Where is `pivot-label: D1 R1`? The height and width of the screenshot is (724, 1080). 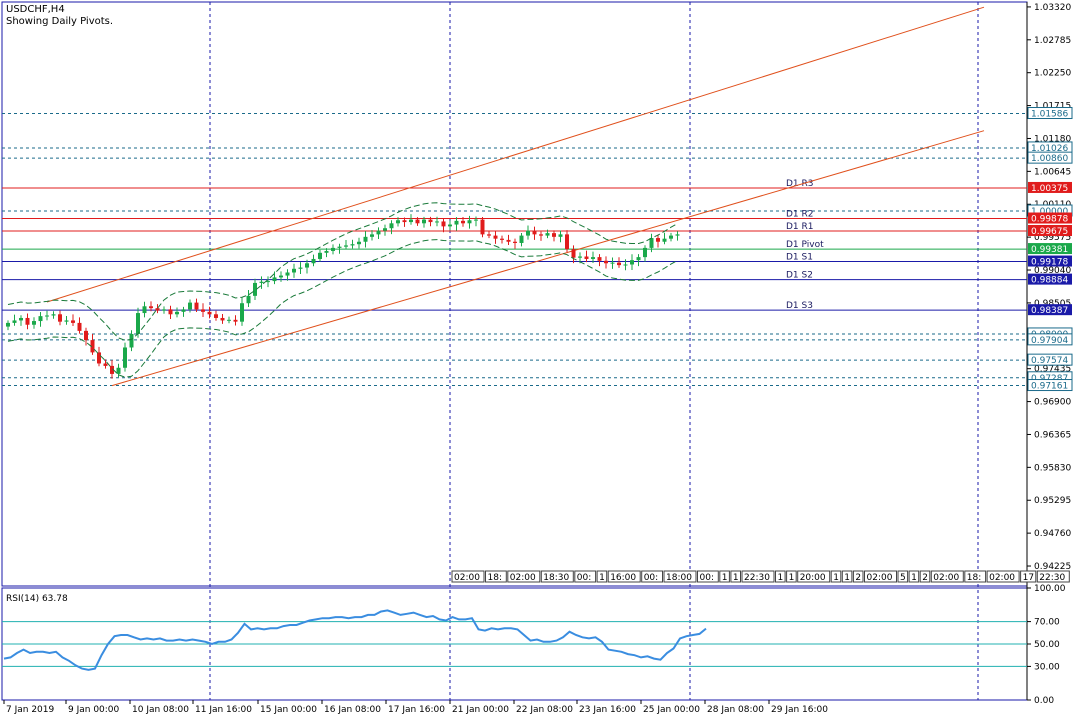
pivot-label: D1 R1 is located at coordinates (800, 227).